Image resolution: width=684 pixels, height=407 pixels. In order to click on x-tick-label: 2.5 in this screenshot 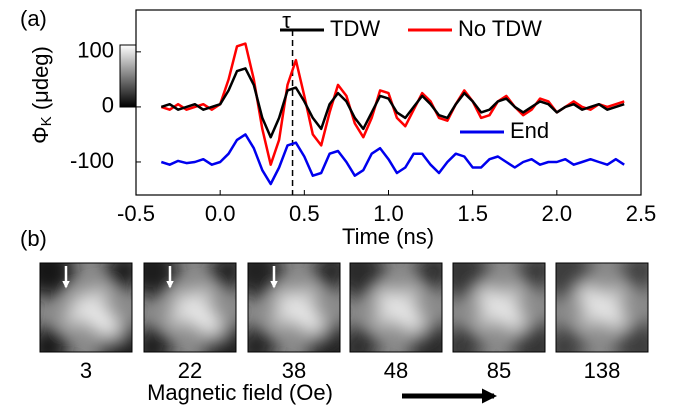, I will do `click(641, 213)`.